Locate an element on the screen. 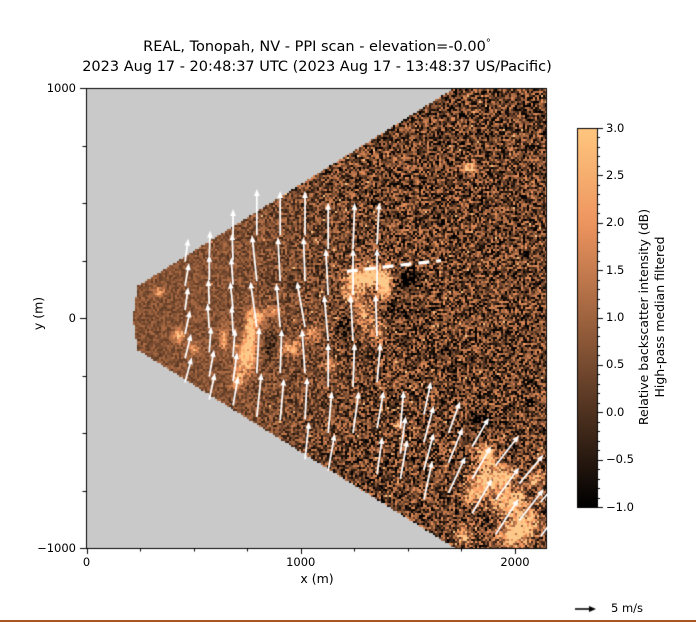  y-tick-label: 0 is located at coordinates (72, 317).